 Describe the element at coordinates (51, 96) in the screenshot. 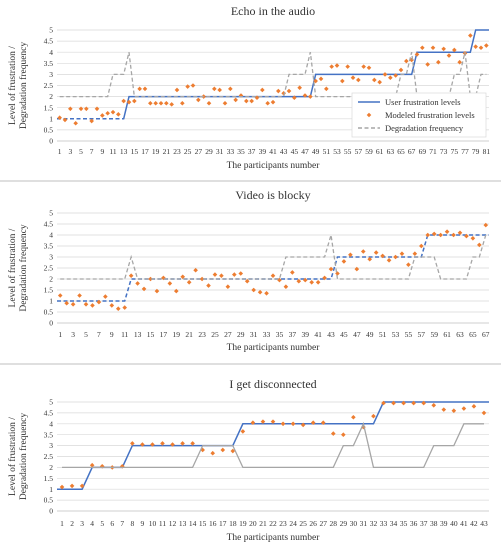

I see `y-tick-label: 2` at that location.